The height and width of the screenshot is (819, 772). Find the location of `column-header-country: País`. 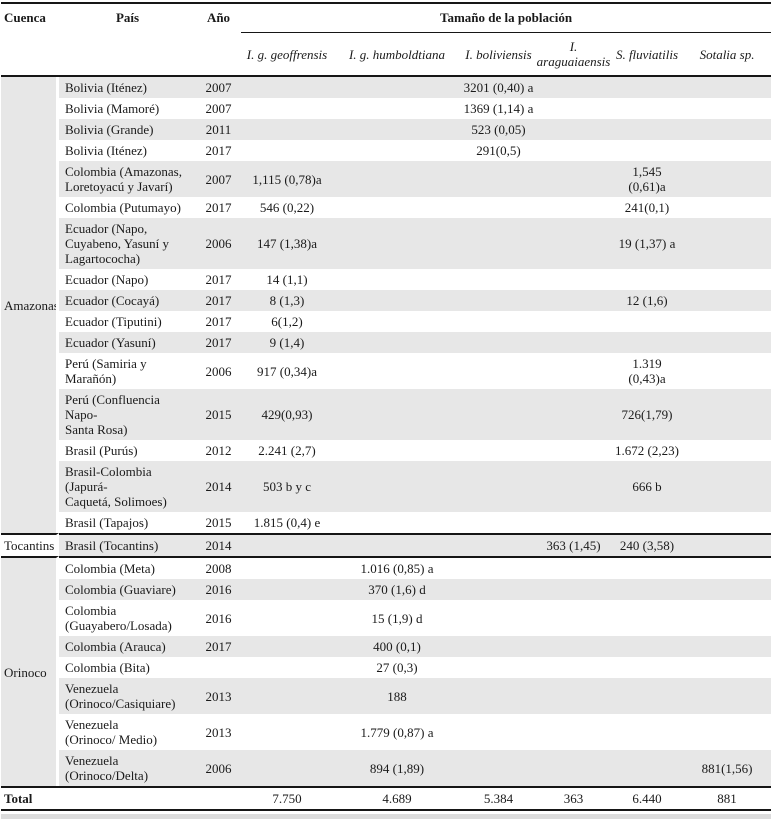

column-header-country: País is located at coordinates (127, 39).